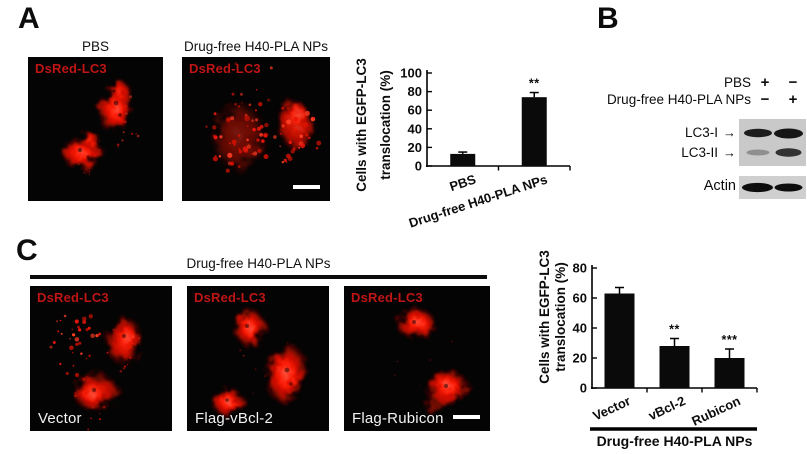 This screenshot has width=807, height=454. What do you see at coordinates (29, 18) in the screenshot?
I see `panel-a-letter: A` at bounding box center [29, 18].